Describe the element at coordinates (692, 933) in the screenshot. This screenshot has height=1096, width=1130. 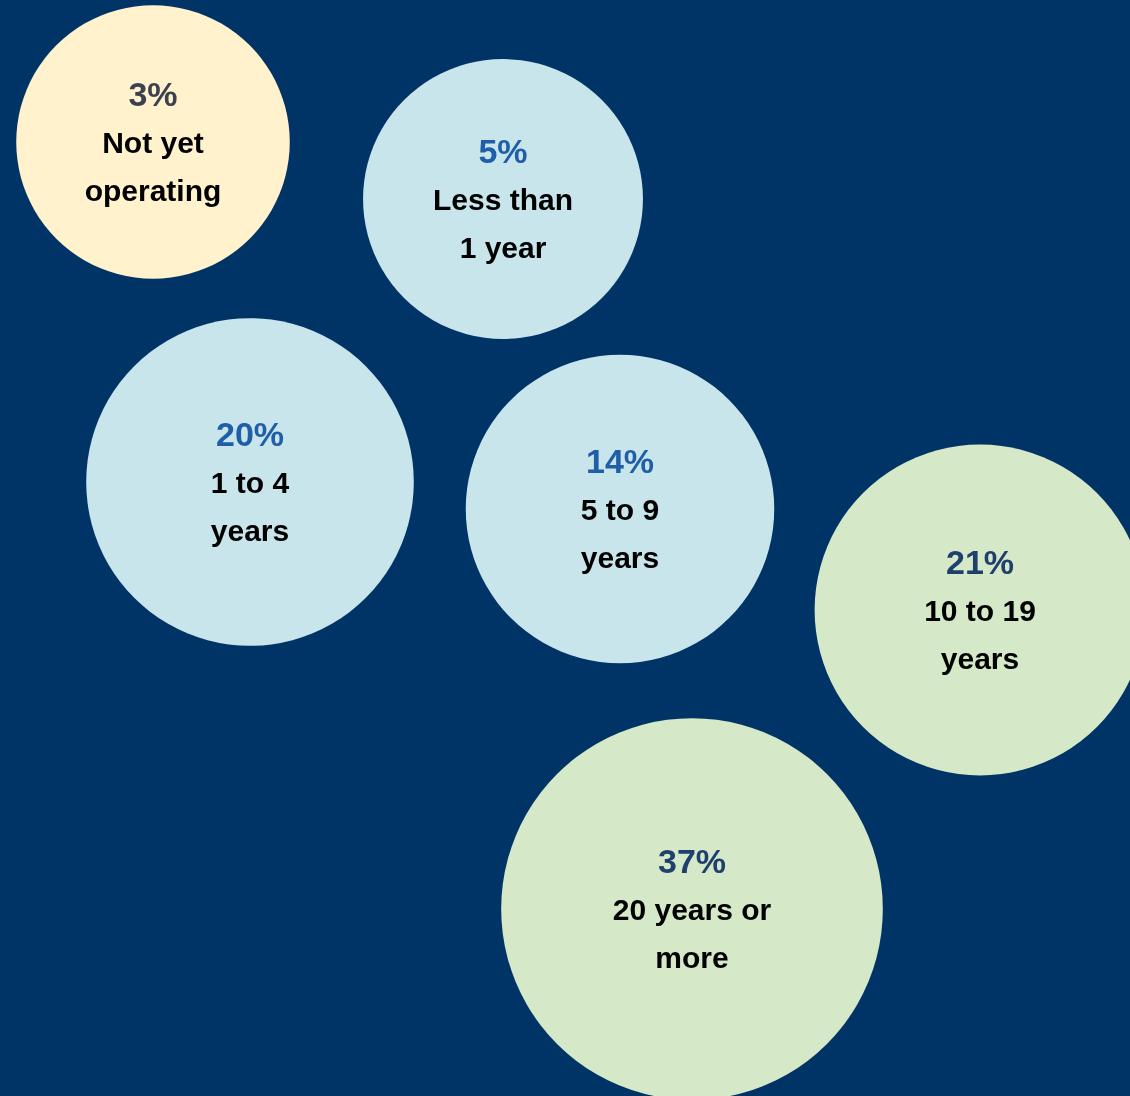
I see `category-label: 20 years or more` at that location.